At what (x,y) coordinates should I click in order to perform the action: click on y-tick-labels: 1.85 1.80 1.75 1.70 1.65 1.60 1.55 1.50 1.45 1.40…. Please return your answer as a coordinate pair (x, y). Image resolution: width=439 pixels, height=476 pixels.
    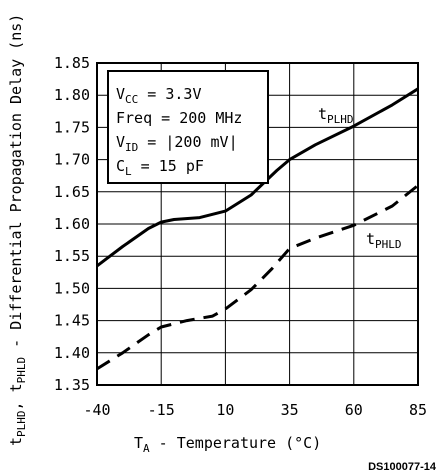
    Looking at the image, I should click on (72, 224).